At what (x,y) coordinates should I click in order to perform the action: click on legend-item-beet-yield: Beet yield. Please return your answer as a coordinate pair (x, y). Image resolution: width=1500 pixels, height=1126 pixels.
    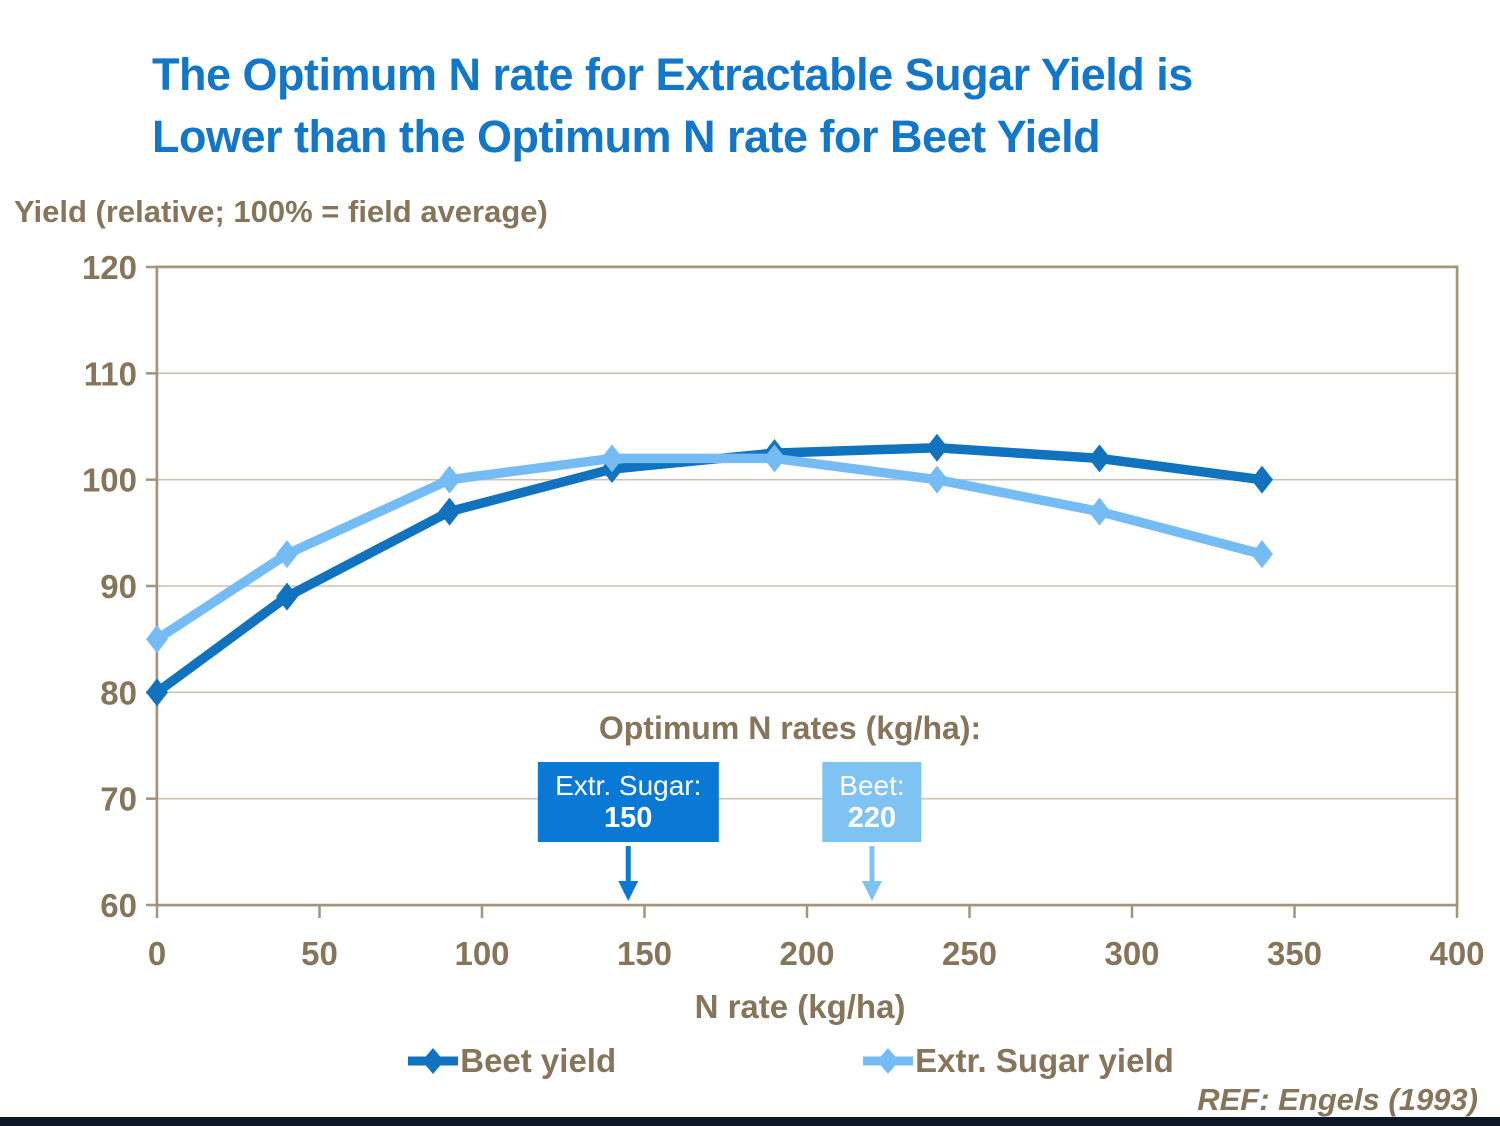
    Looking at the image, I should click on (511, 1061).